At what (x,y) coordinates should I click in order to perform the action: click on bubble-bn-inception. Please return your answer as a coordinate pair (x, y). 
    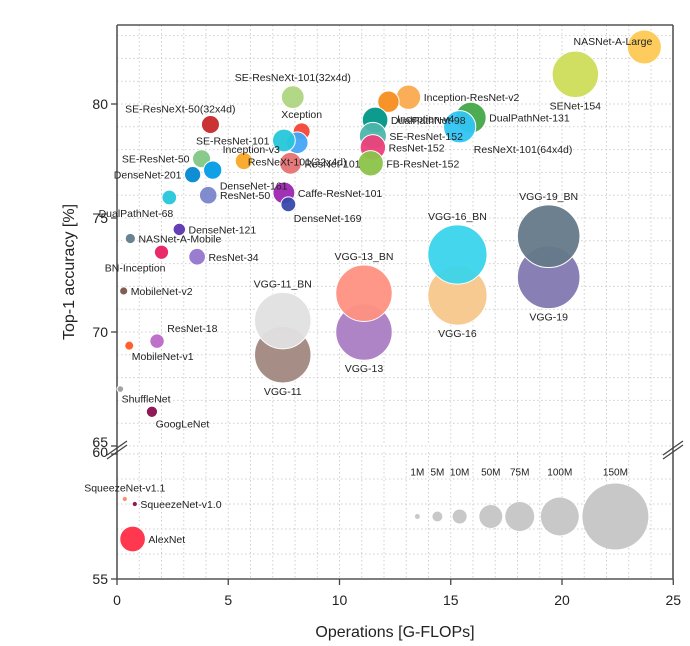
    Looking at the image, I should click on (161, 252).